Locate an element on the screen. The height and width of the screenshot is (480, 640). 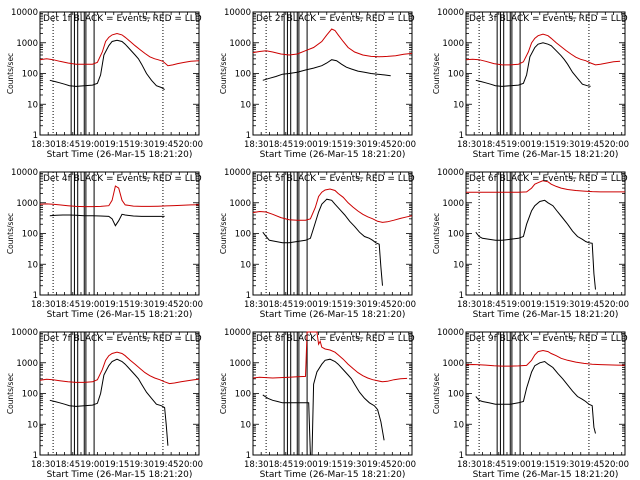
chart-title: Det 2f BLACK = Events, RED = LLD is located at coordinates (335, 19).